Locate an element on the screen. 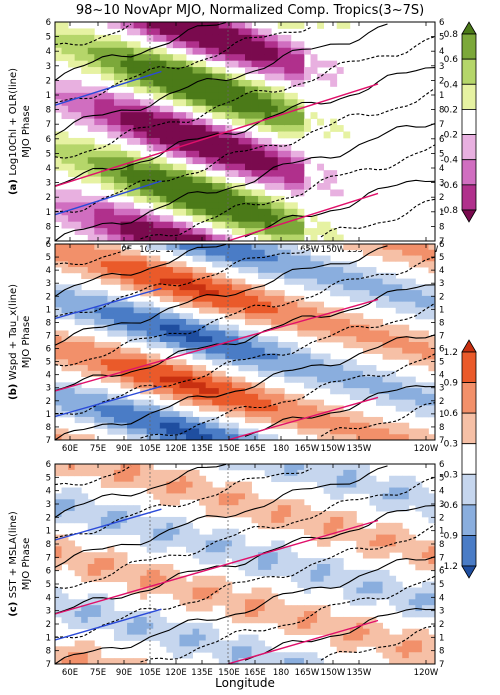 The width and height of the screenshot is (500, 695). y-tick-label-left: 2 is located at coordinates (48, 297).